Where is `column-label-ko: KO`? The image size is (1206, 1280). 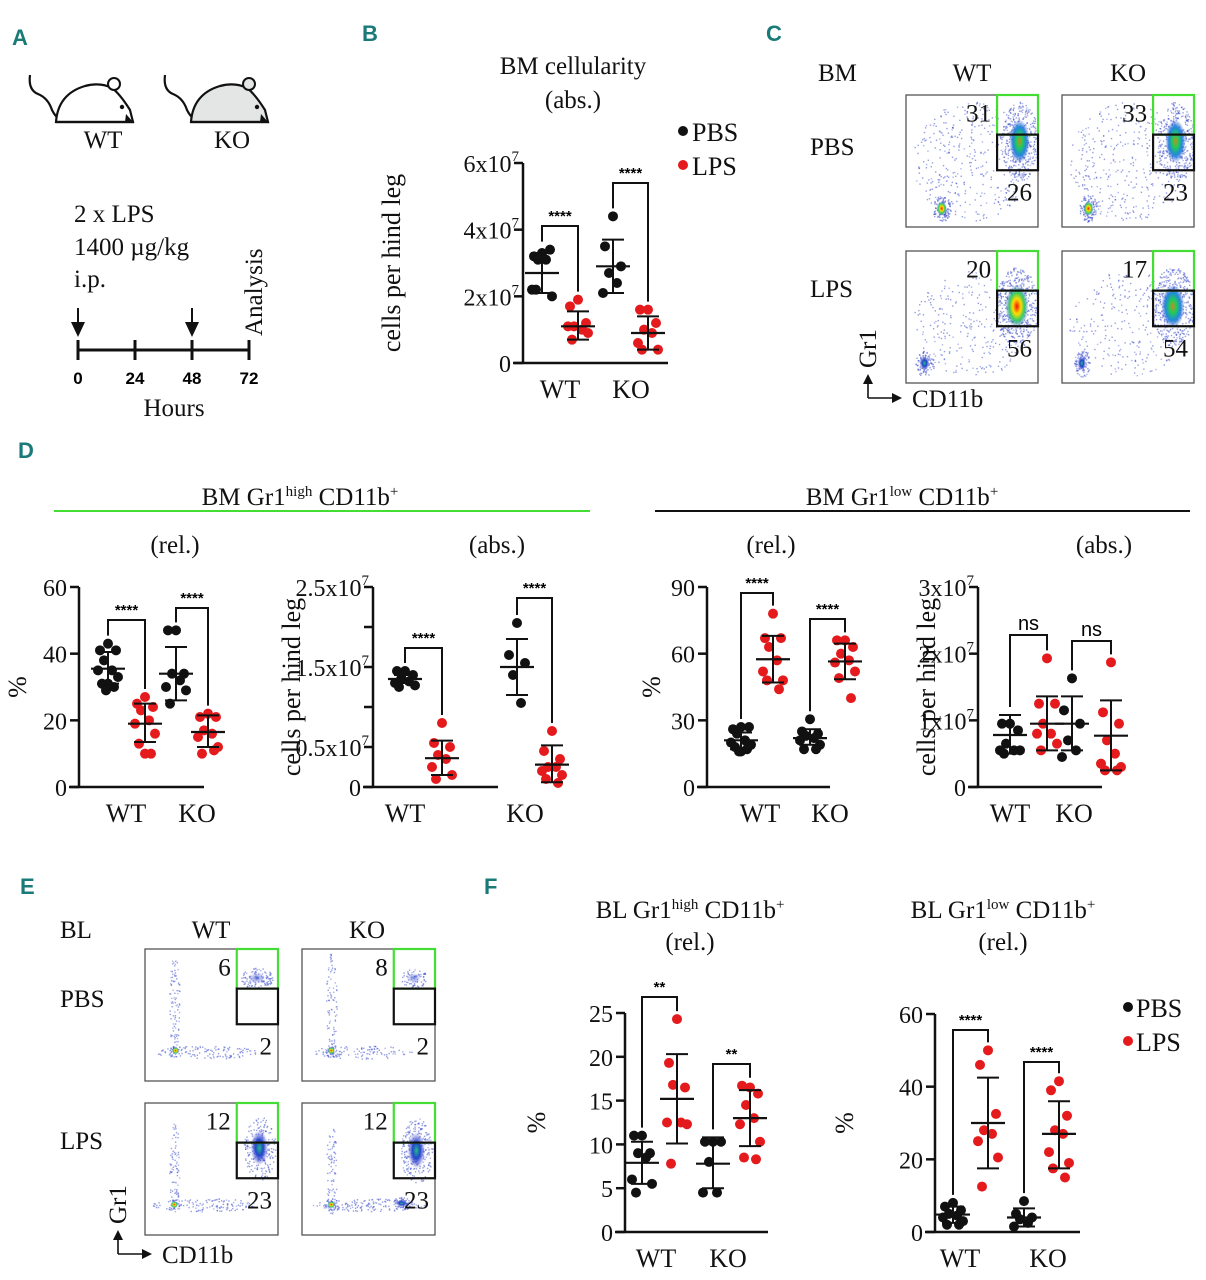 column-label-ko: KO is located at coordinates (367, 930).